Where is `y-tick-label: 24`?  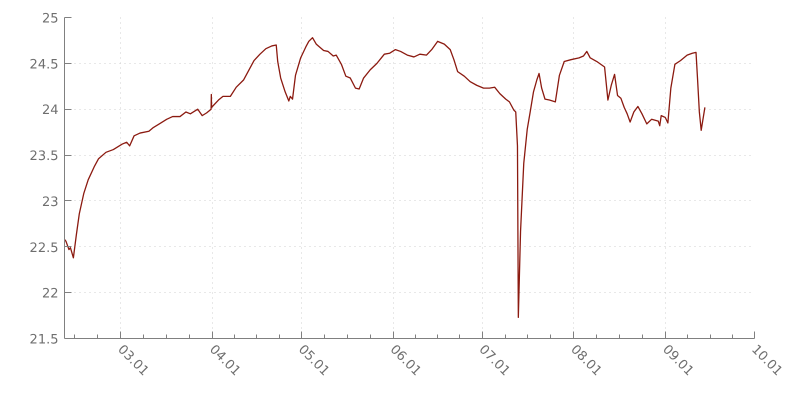
y-tick-label: 24 is located at coordinates (50, 110).